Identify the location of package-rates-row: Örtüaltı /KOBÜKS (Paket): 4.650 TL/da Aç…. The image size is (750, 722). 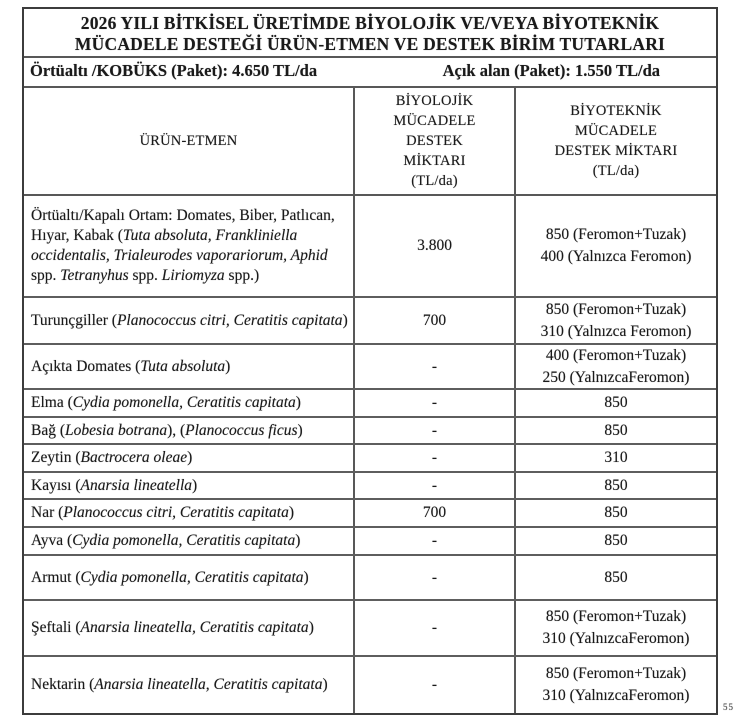
(370, 73).